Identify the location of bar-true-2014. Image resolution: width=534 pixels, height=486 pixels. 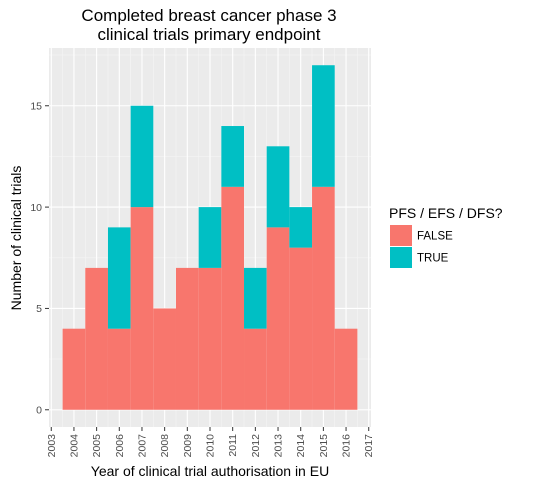
(301, 227).